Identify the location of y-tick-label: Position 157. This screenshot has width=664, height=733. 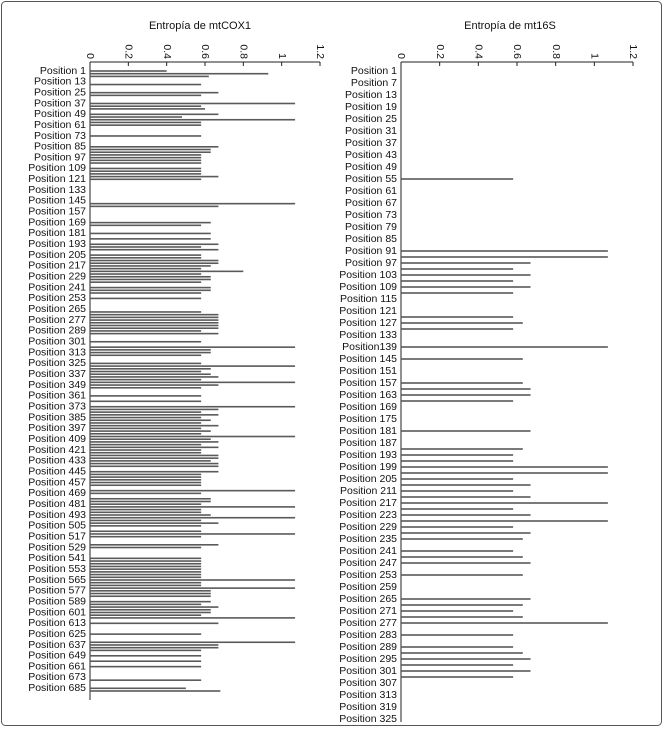
(368, 383).